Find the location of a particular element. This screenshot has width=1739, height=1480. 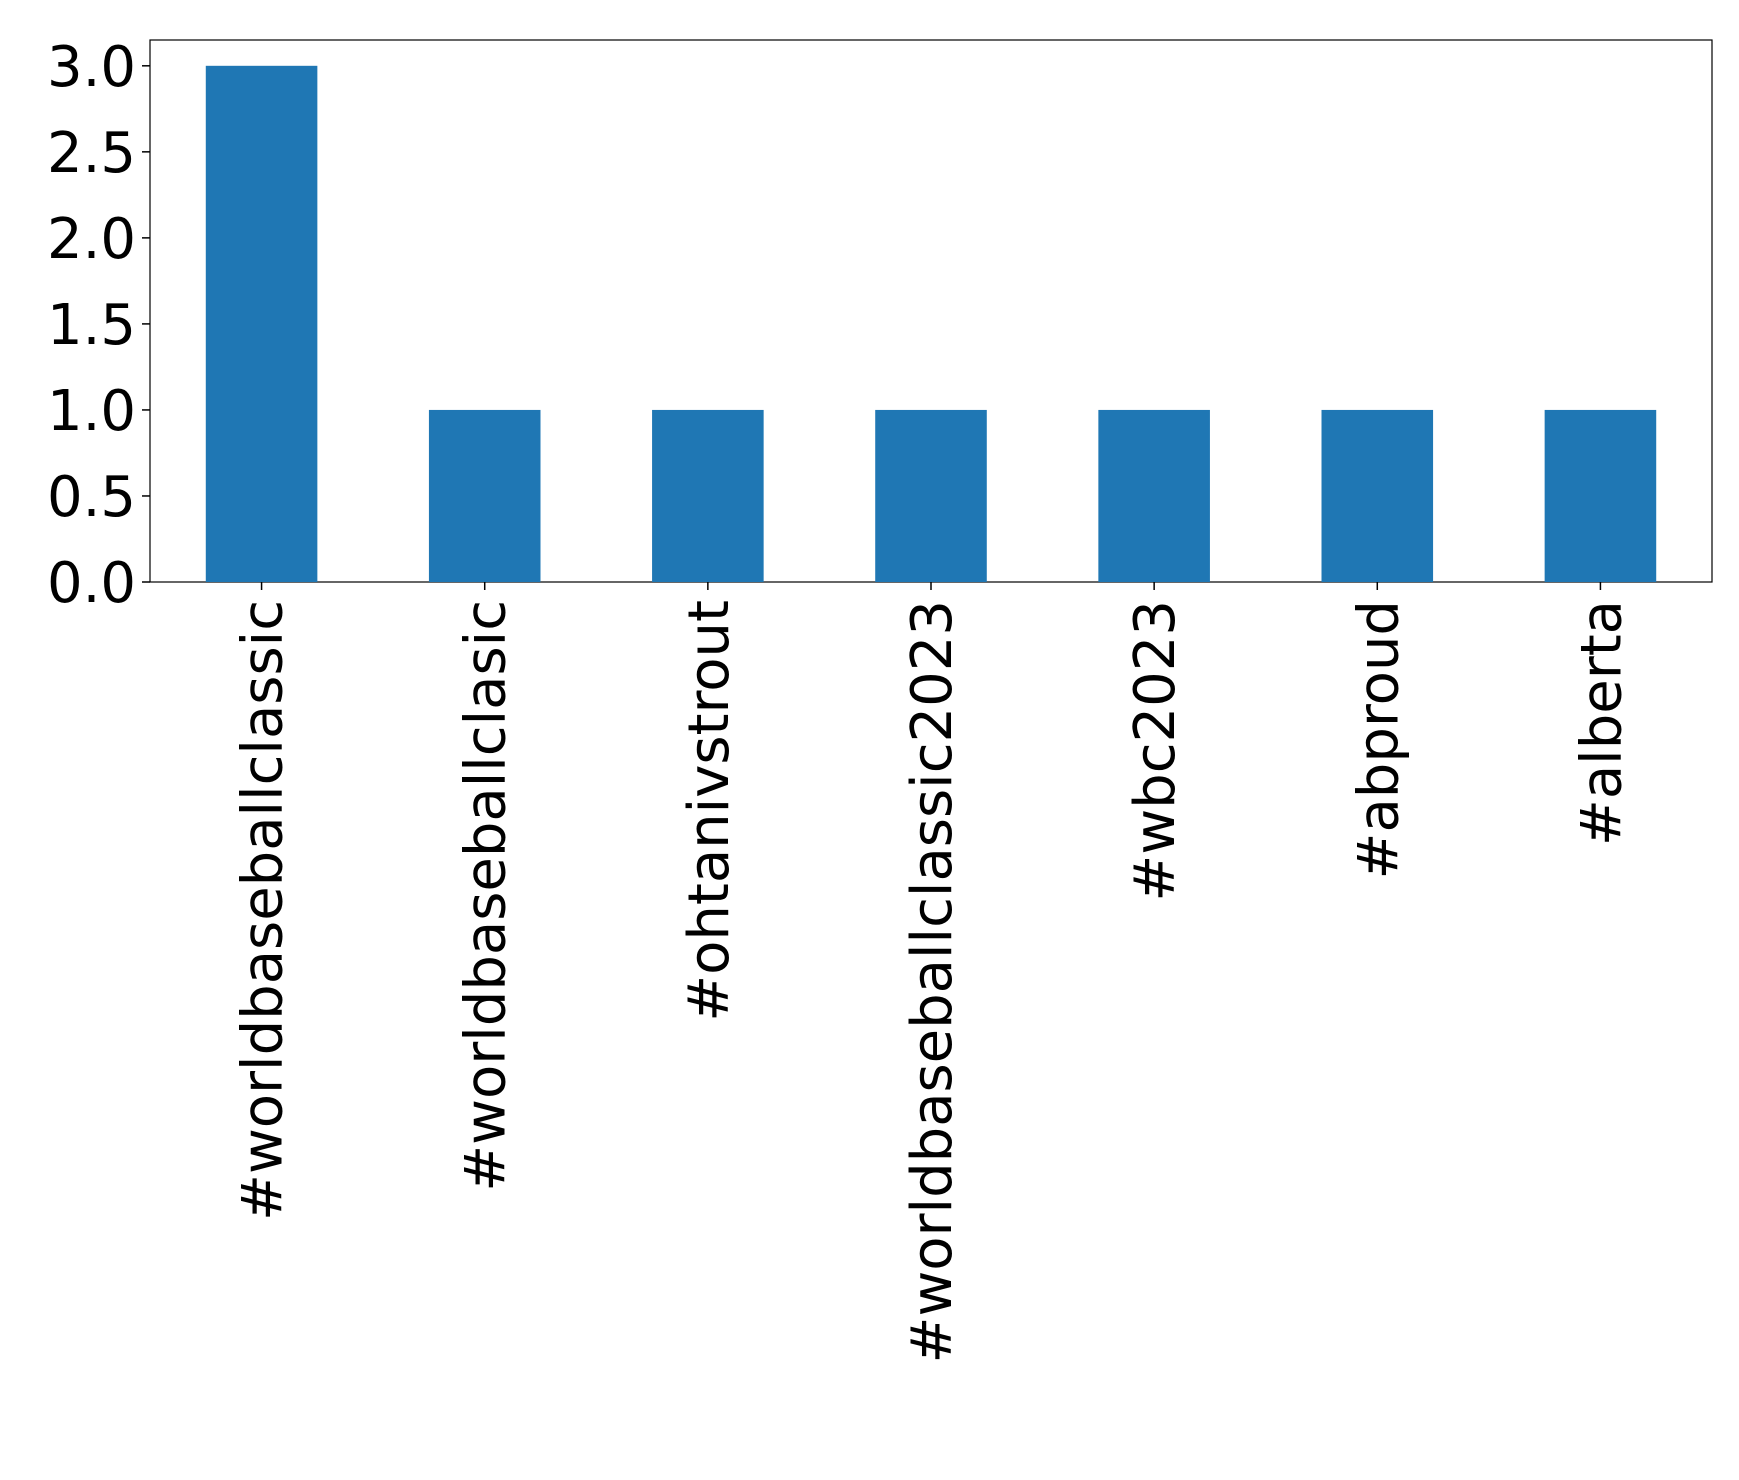

y-tick-label: 1.0 is located at coordinates (91, 411).